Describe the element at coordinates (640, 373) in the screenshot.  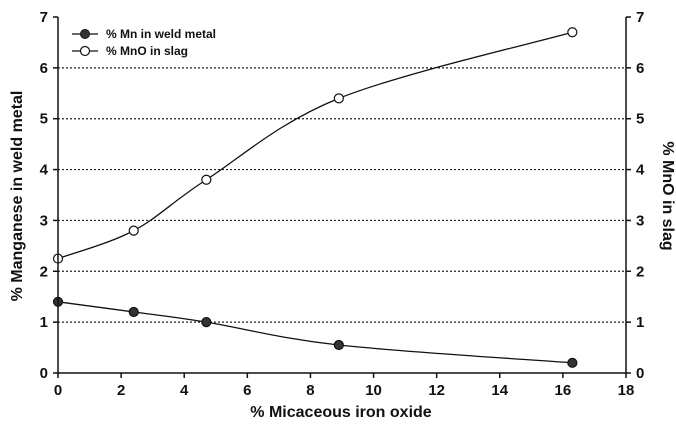
I see `y2-tick-label-0: 0` at that location.